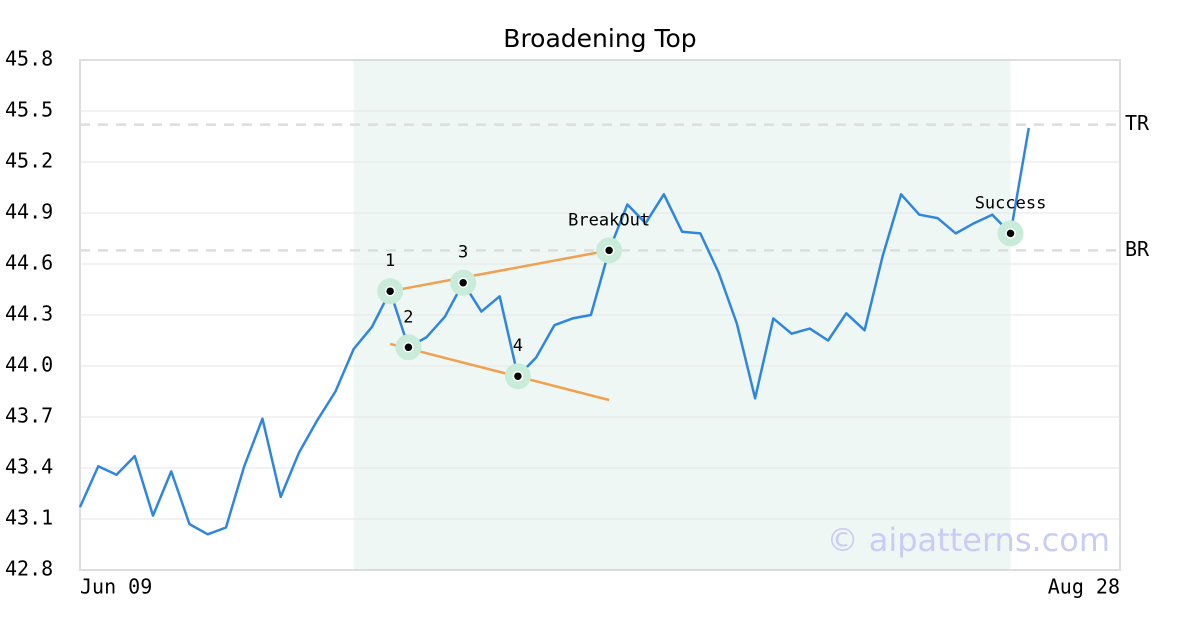 This screenshot has width=1200, height=634. Describe the element at coordinates (29, 263) in the screenshot. I see `y-tick-label: 44.6` at that location.